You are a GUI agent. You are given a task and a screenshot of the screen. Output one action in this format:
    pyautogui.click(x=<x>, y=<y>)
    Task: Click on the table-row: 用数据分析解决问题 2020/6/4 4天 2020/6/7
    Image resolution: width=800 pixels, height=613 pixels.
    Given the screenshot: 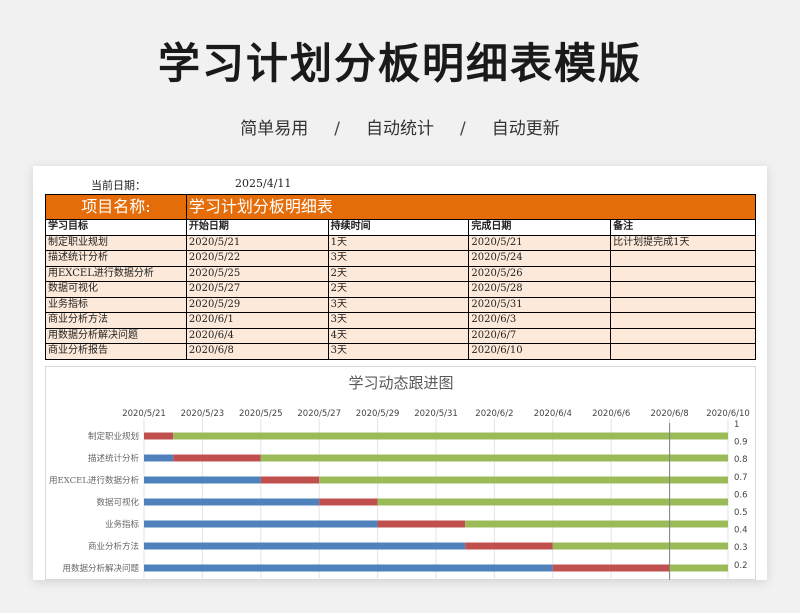 What is the action you would take?
    pyautogui.click(x=400, y=335)
    